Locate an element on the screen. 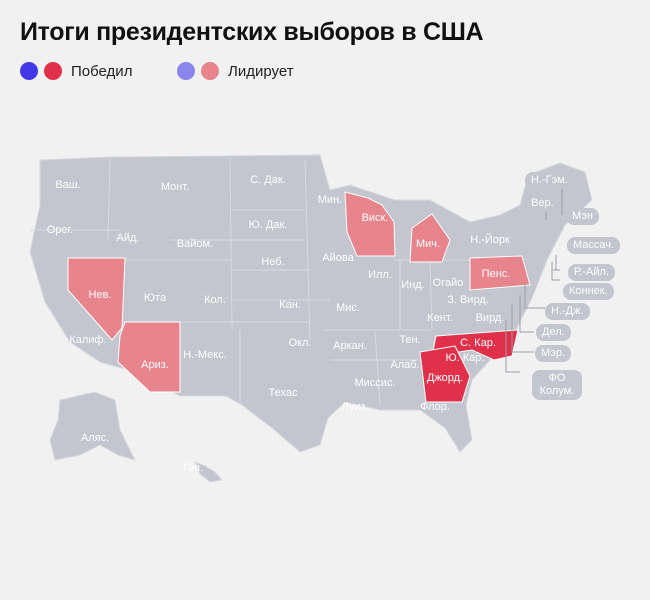 The height and width of the screenshot is (600, 650). state-label: Луиз. is located at coordinates (355, 407).